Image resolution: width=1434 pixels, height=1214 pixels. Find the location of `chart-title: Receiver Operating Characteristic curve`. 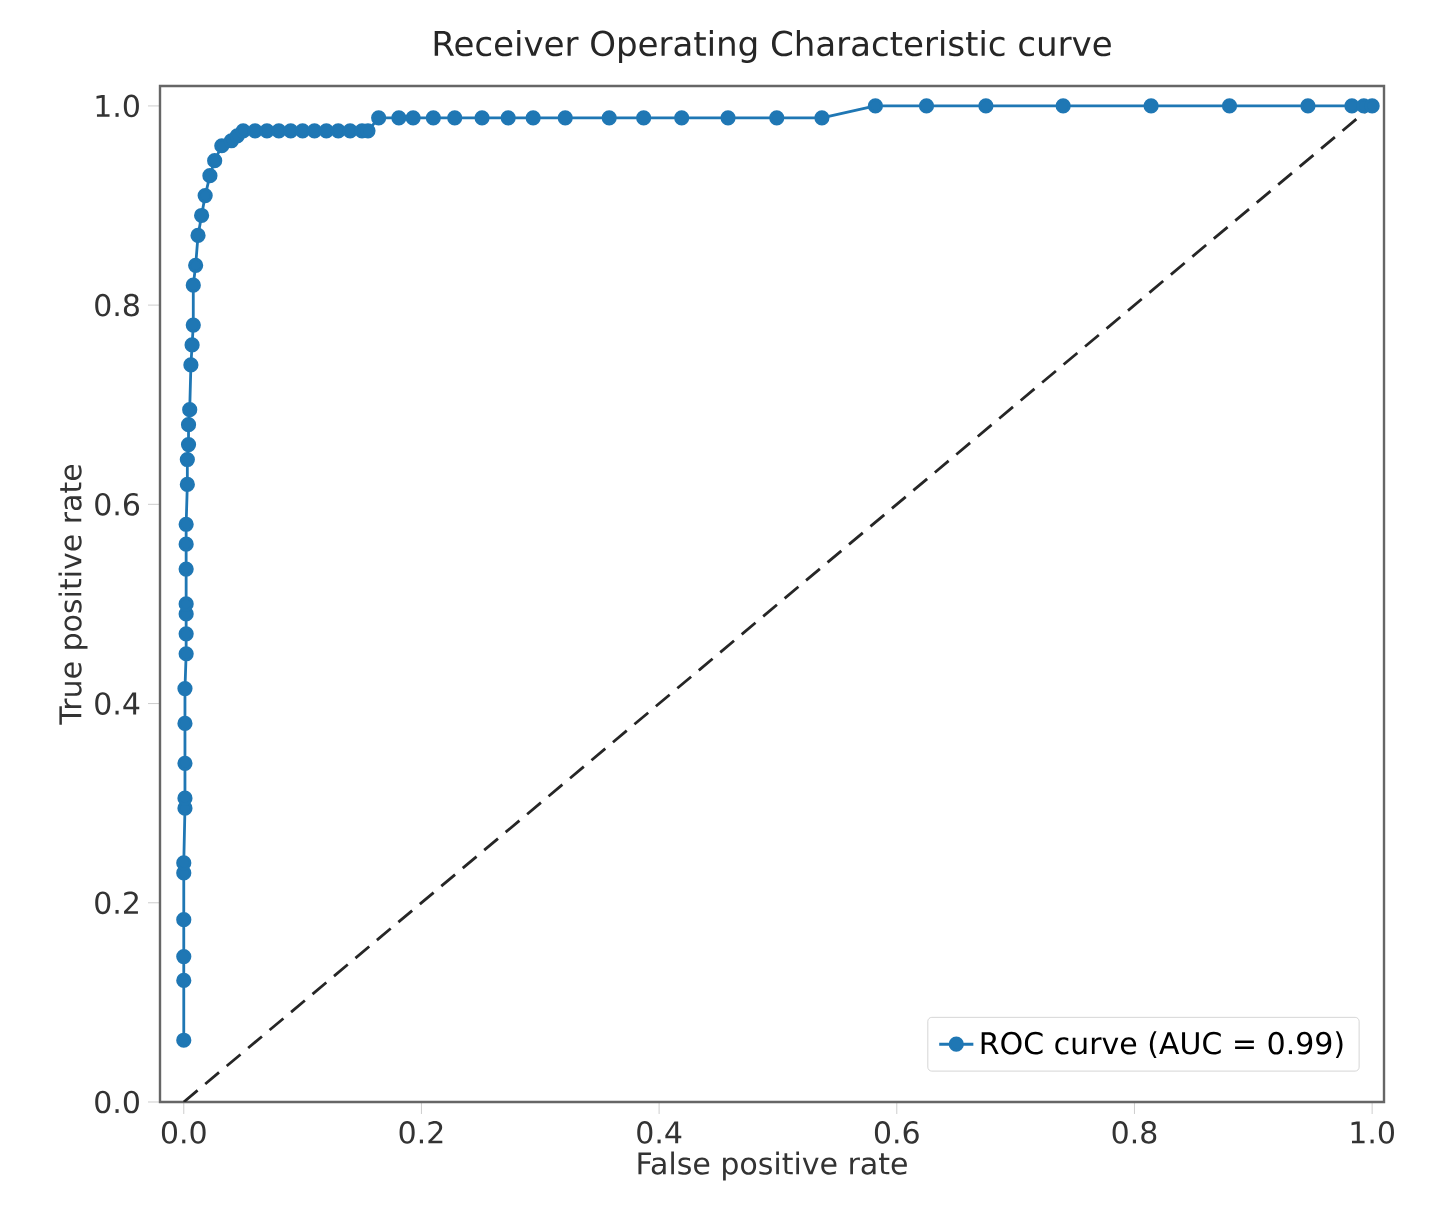

chart-title: Receiver Operating Characteristic curve is located at coordinates (772, 46).